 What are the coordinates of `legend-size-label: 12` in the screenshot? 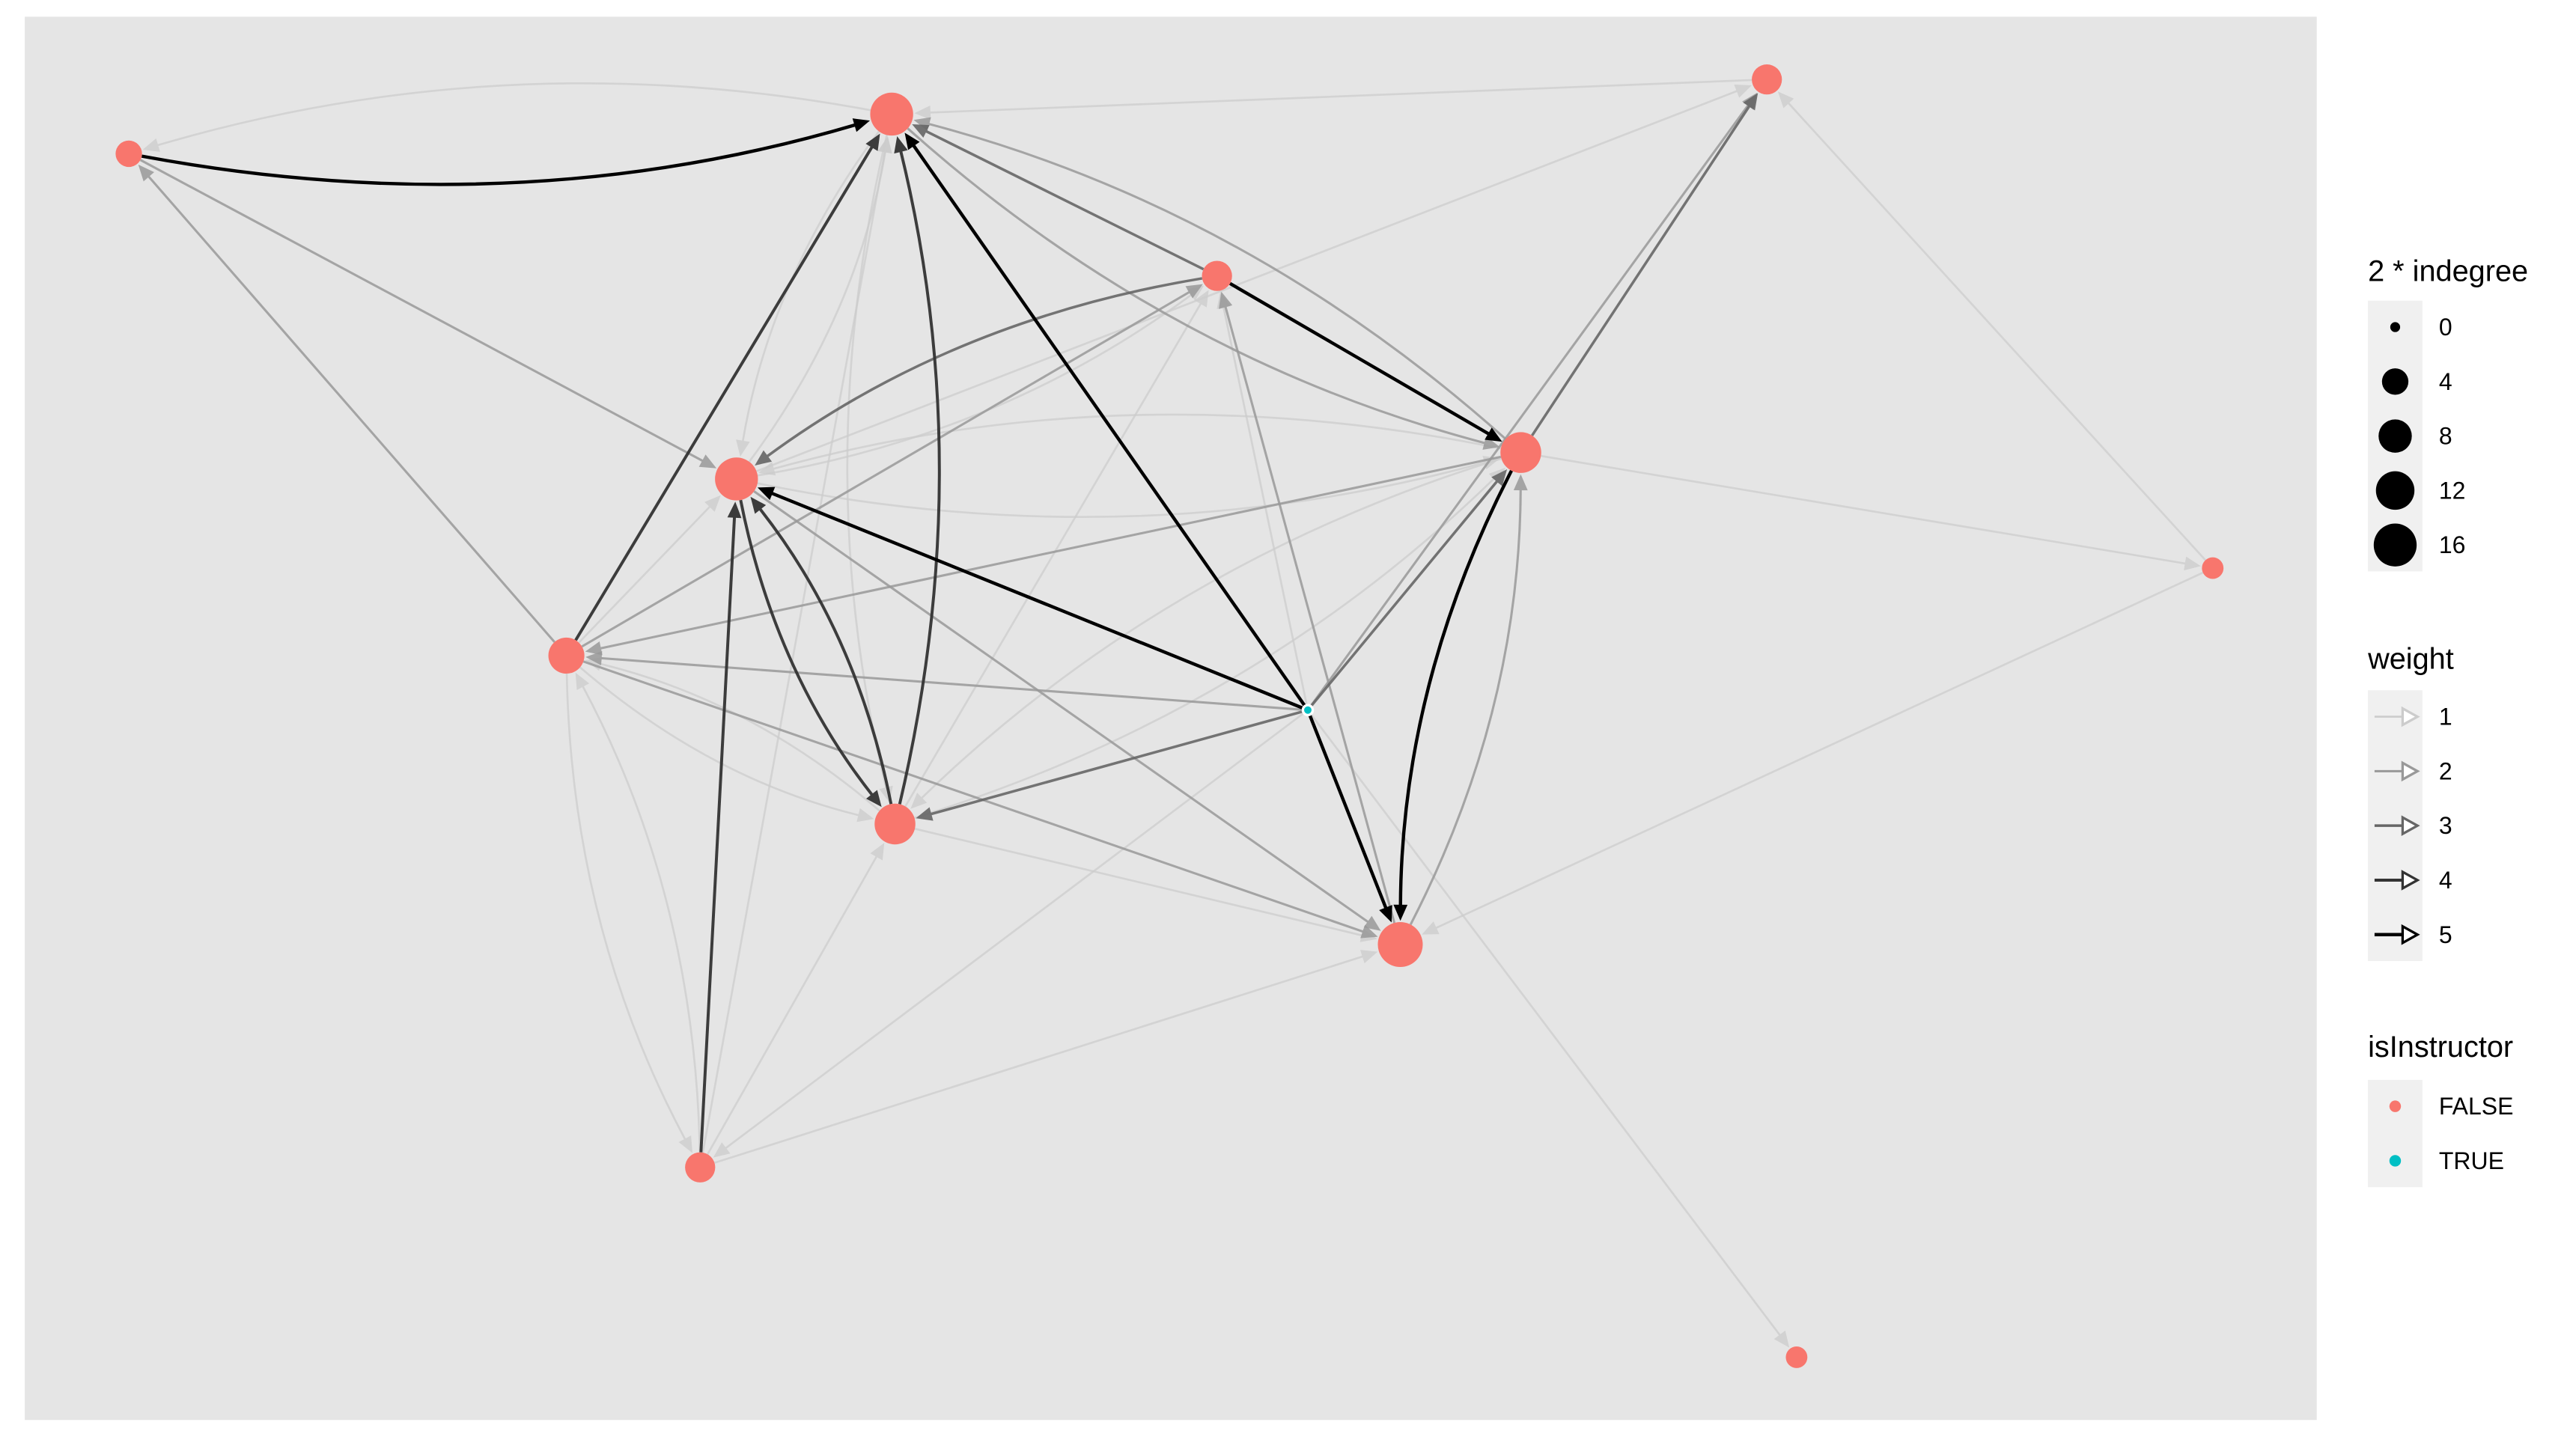 It's located at (2452, 490).